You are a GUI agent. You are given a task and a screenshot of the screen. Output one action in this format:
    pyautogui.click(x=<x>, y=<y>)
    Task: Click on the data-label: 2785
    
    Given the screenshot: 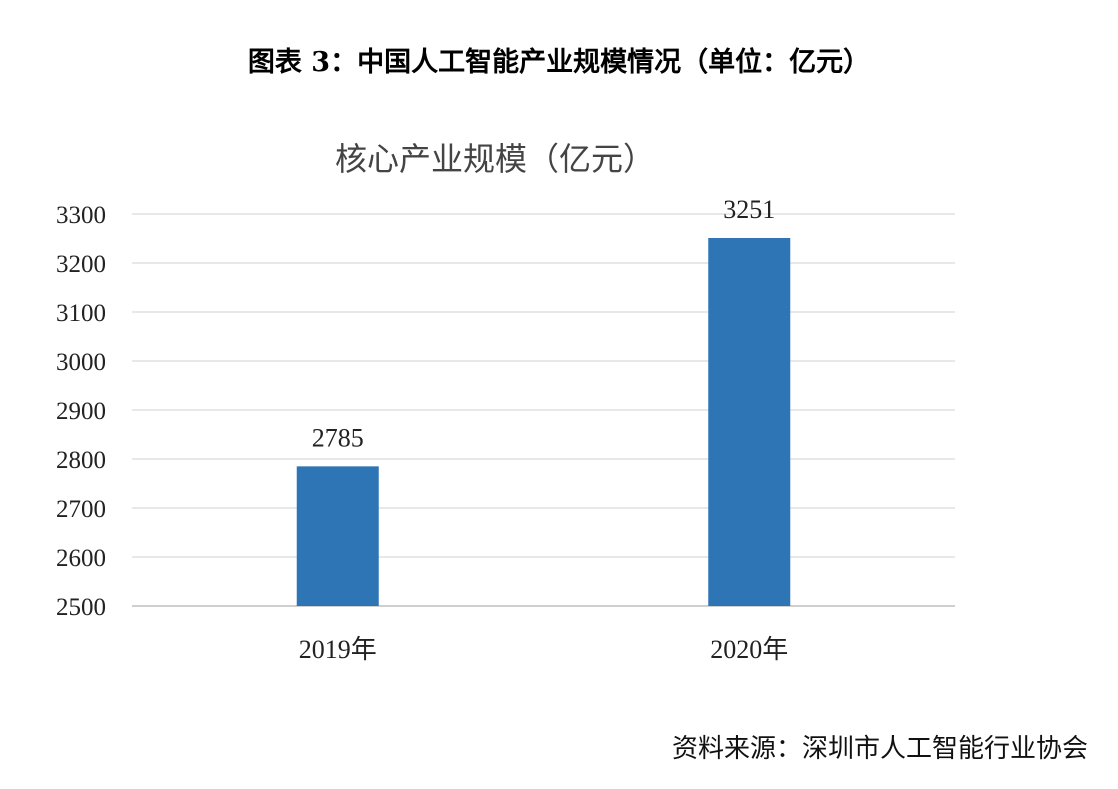 What is the action you would take?
    pyautogui.click(x=338, y=437)
    